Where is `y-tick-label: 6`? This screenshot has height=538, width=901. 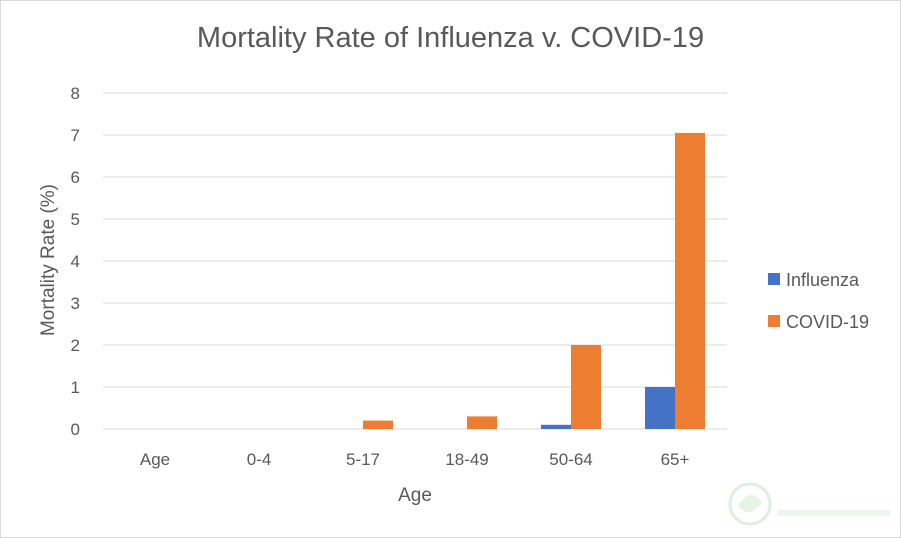 y-tick-label: 6 is located at coordinates (75, 177).